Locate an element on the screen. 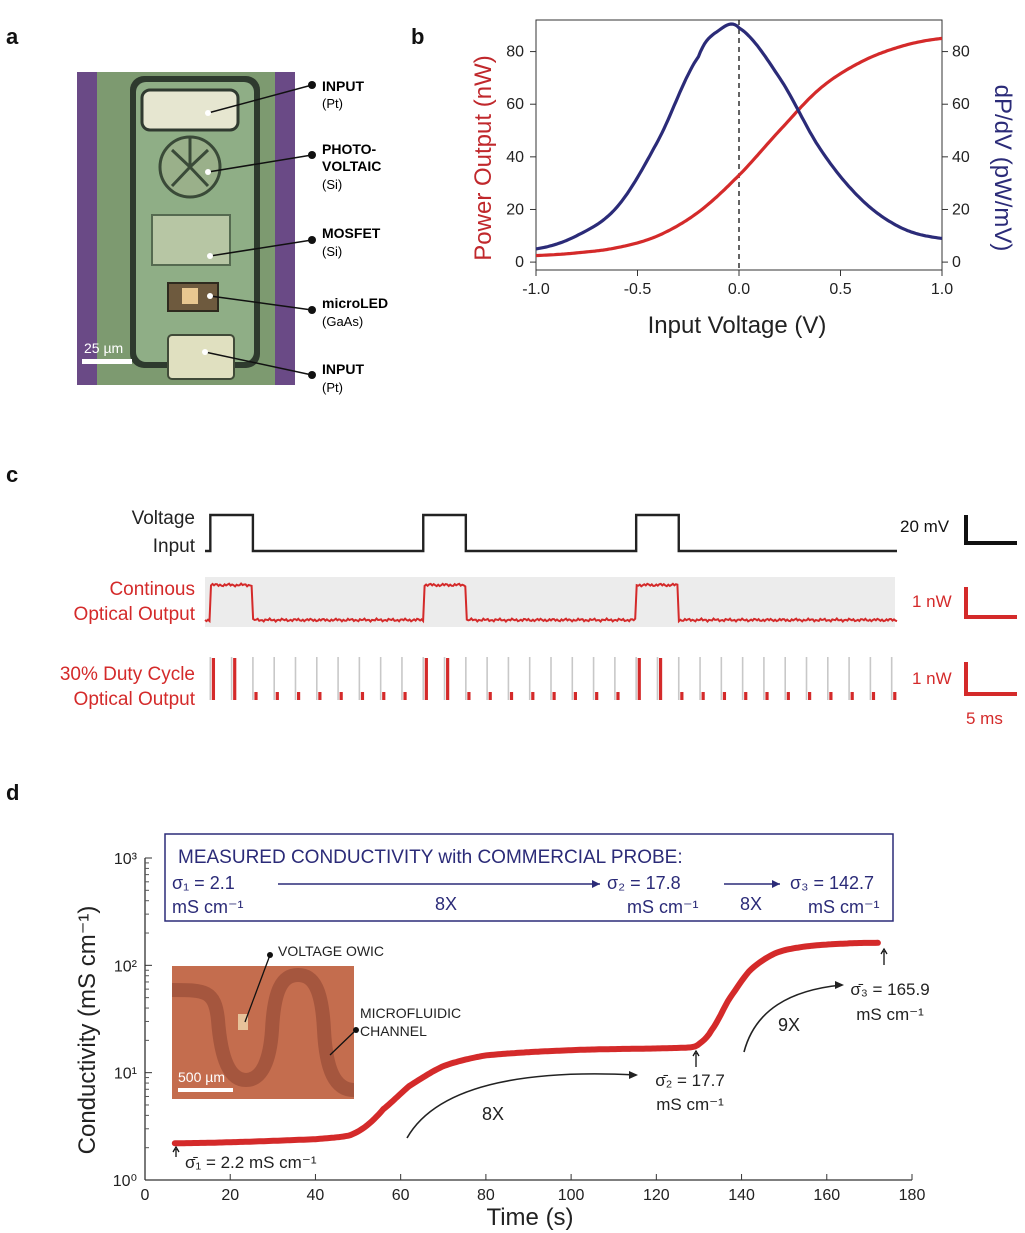  chart-b-ytick-right-label: 80 is located at coordinates (961, 52).